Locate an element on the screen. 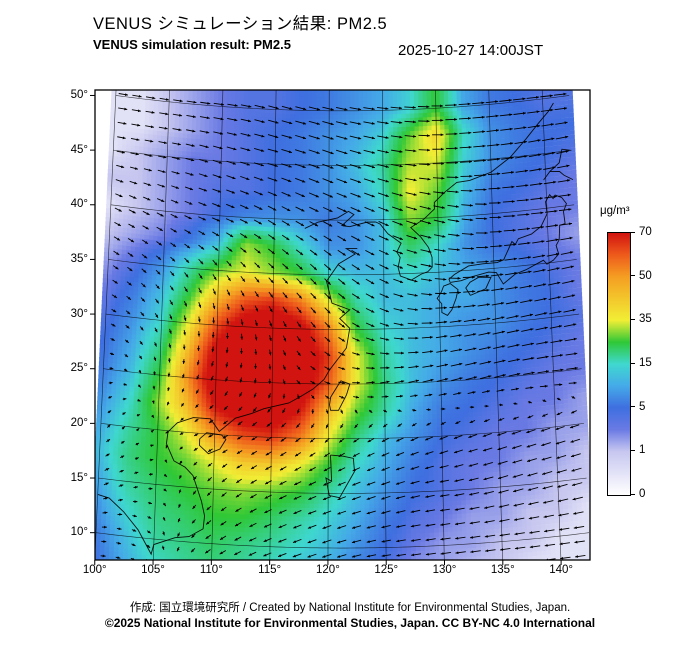 This screenshot has height=649, width=700. colorbar-tick-label: 0 is located at coordinates (642, 494).